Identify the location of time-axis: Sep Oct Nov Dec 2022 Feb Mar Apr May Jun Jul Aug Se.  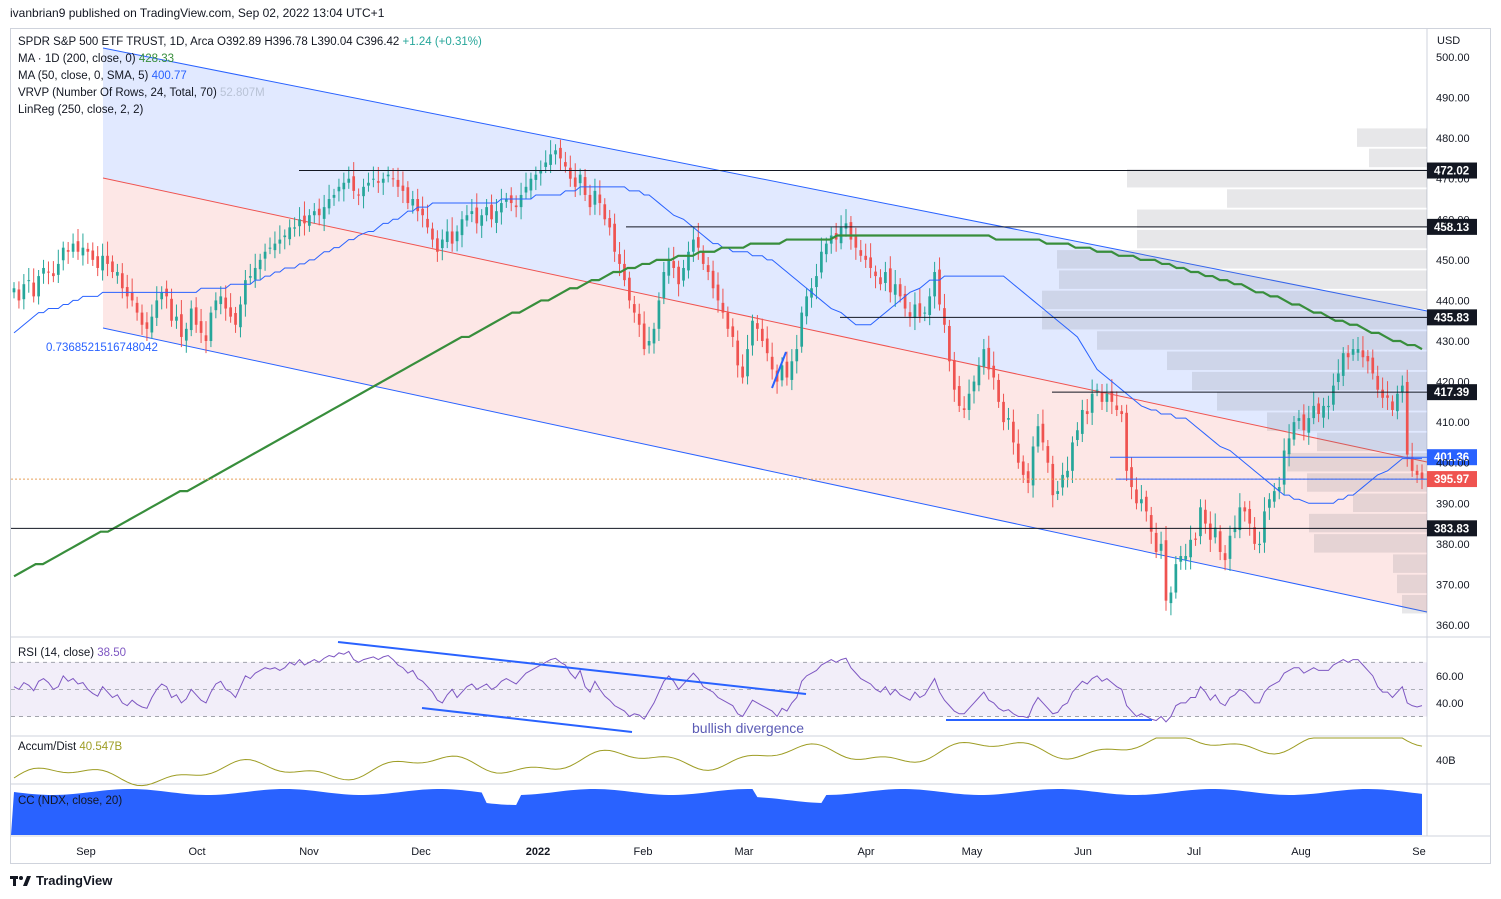
(751, 852).